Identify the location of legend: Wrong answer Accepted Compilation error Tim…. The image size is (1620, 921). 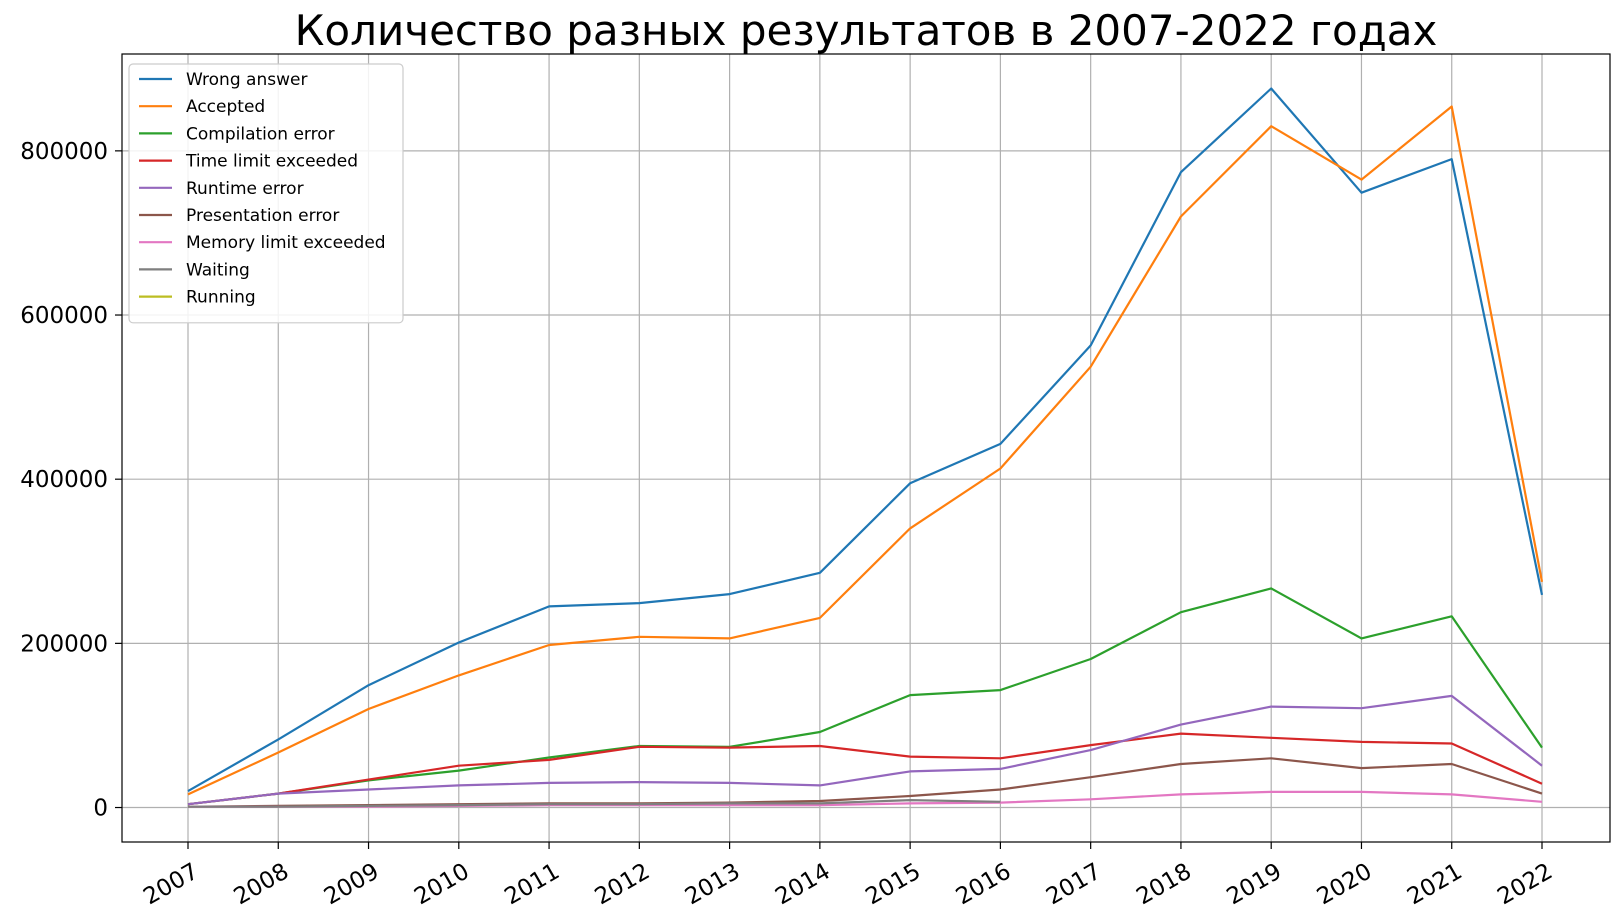
(266, 193).